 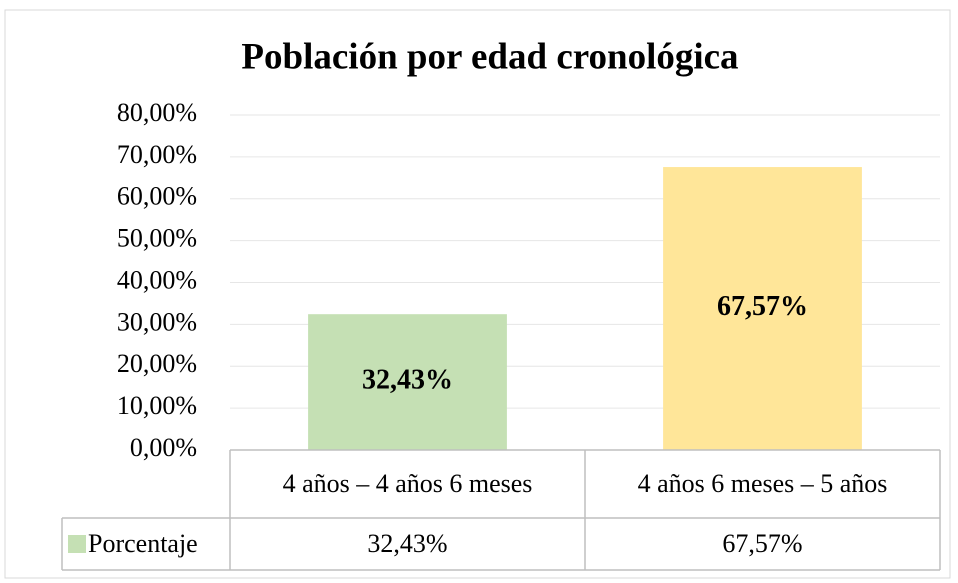 What do you see at coordinates (157, 363) in the screenshot?
I see `y-tick-label: 20,00%` at bounding box center [157, 363].